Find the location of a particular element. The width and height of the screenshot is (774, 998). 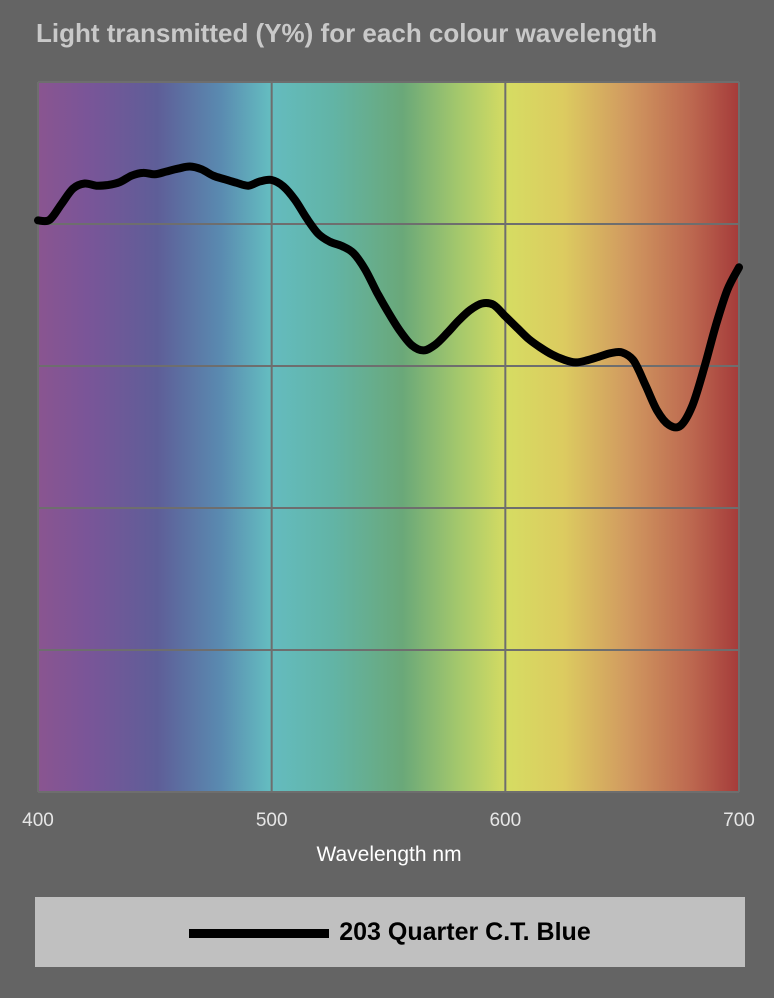

legend: 203 Quarter C.T. Blue is located at coordinates (390, 932).